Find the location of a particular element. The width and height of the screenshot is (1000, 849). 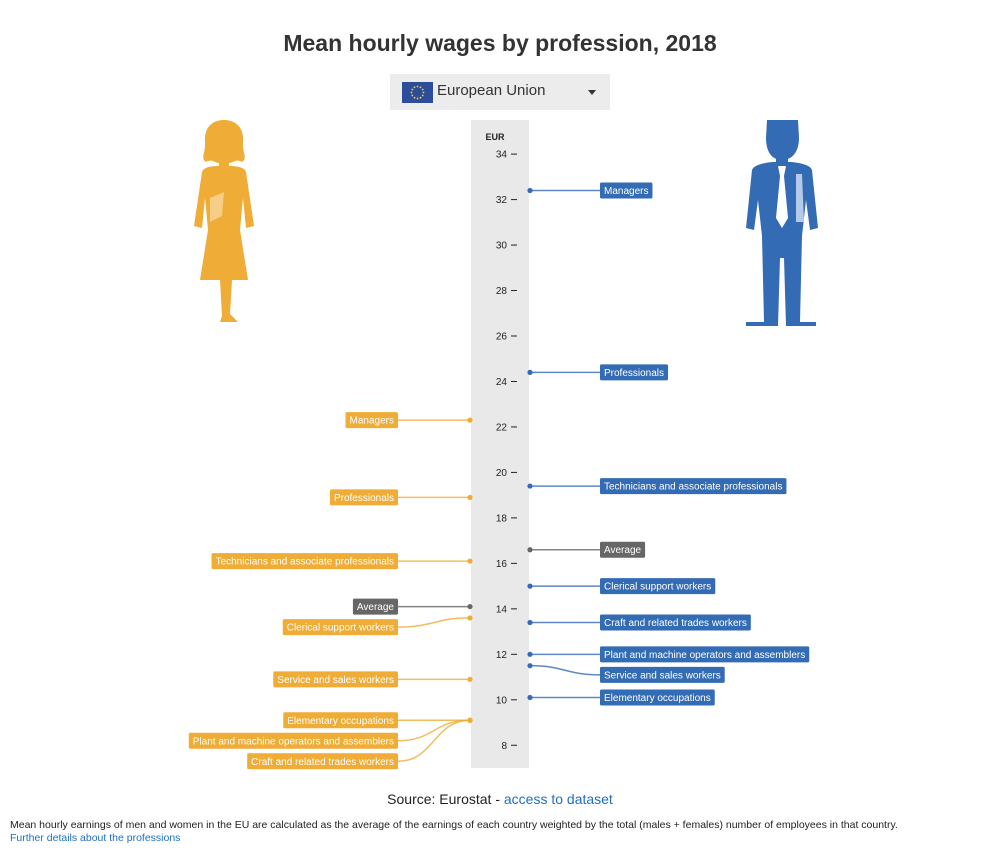

women-professionals-point is located at coordinates (470, 497).